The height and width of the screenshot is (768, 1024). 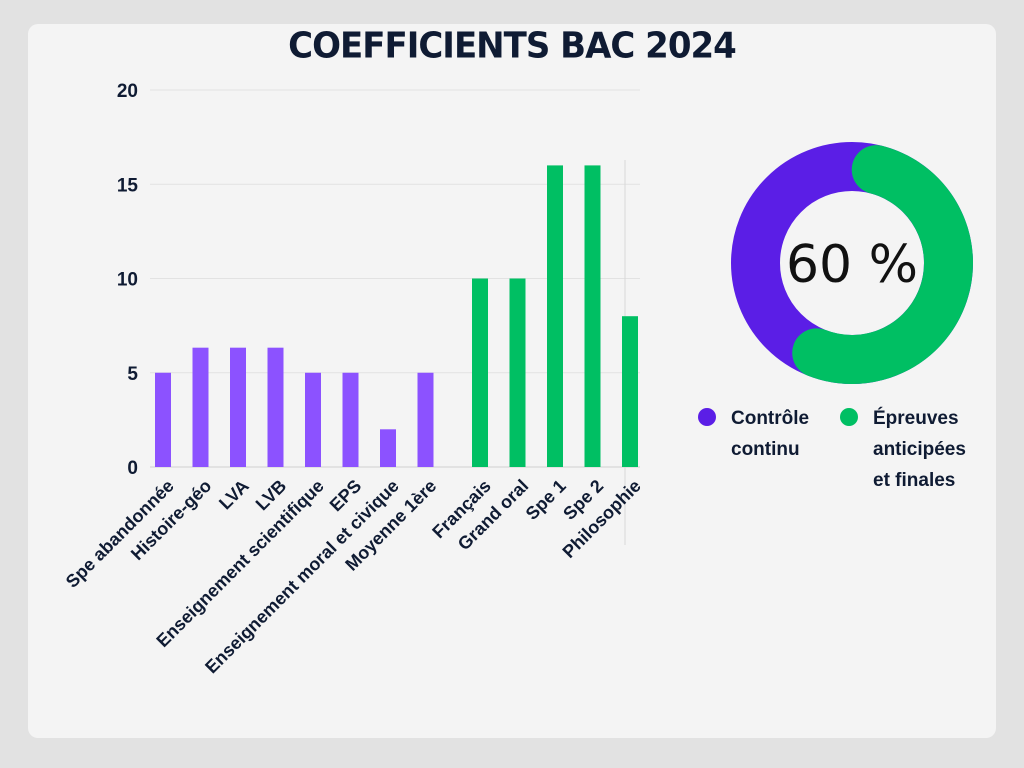 What do you see at coordinates (852, 265) in the screenshot?
I see `donut-center-label: 60 %` at bounding box center [852, 265].